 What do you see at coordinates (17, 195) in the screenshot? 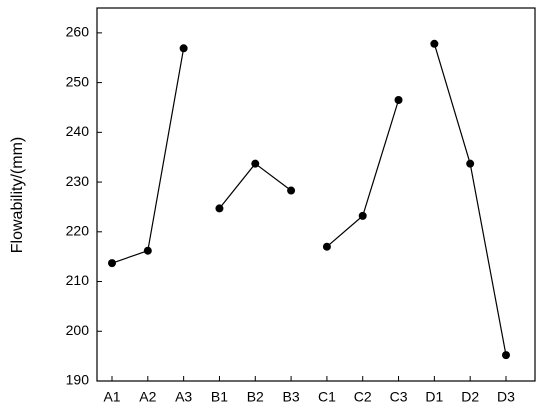
I see `y-axis-label: Flowability/(mm)` at bounding box center [17, 195].